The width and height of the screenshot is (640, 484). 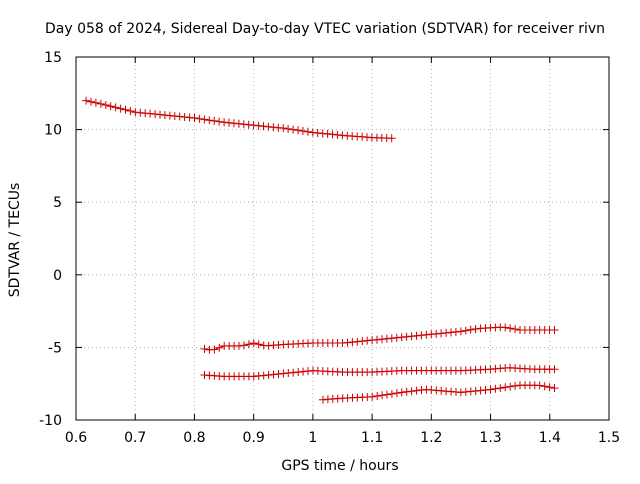 I want to click on x-tick-label: 0.7, so click(x=135, y=438).